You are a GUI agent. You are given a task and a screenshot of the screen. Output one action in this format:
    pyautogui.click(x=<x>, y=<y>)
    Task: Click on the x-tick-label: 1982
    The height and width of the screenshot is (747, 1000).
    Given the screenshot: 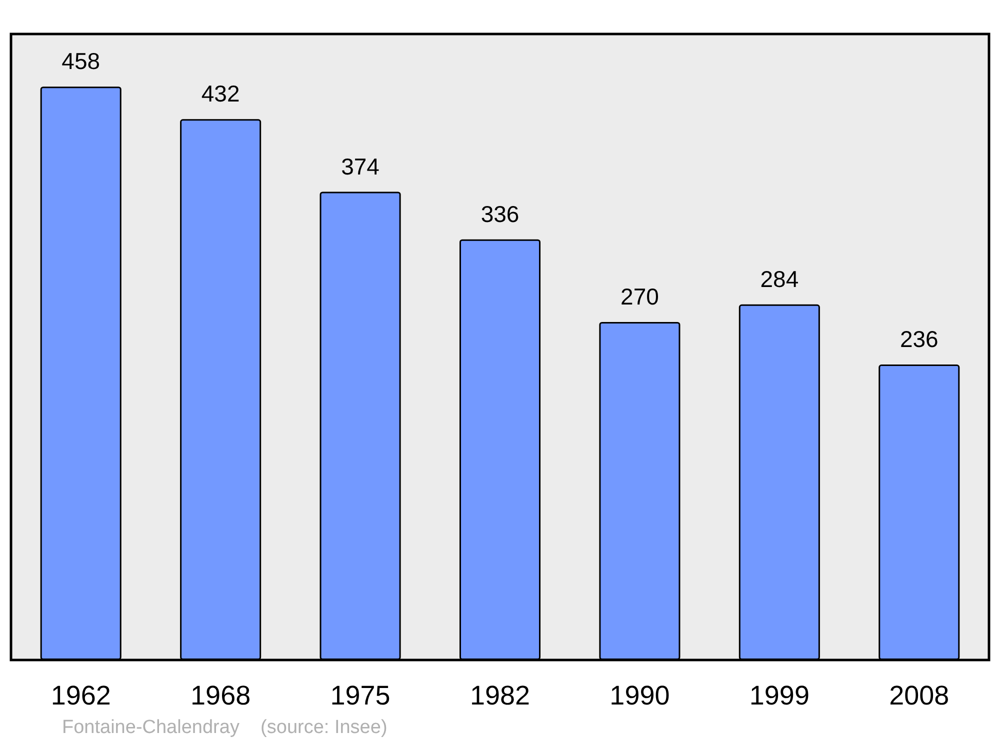 What is the action you would take?
    pyautogui.click(x=500, y=695)
    